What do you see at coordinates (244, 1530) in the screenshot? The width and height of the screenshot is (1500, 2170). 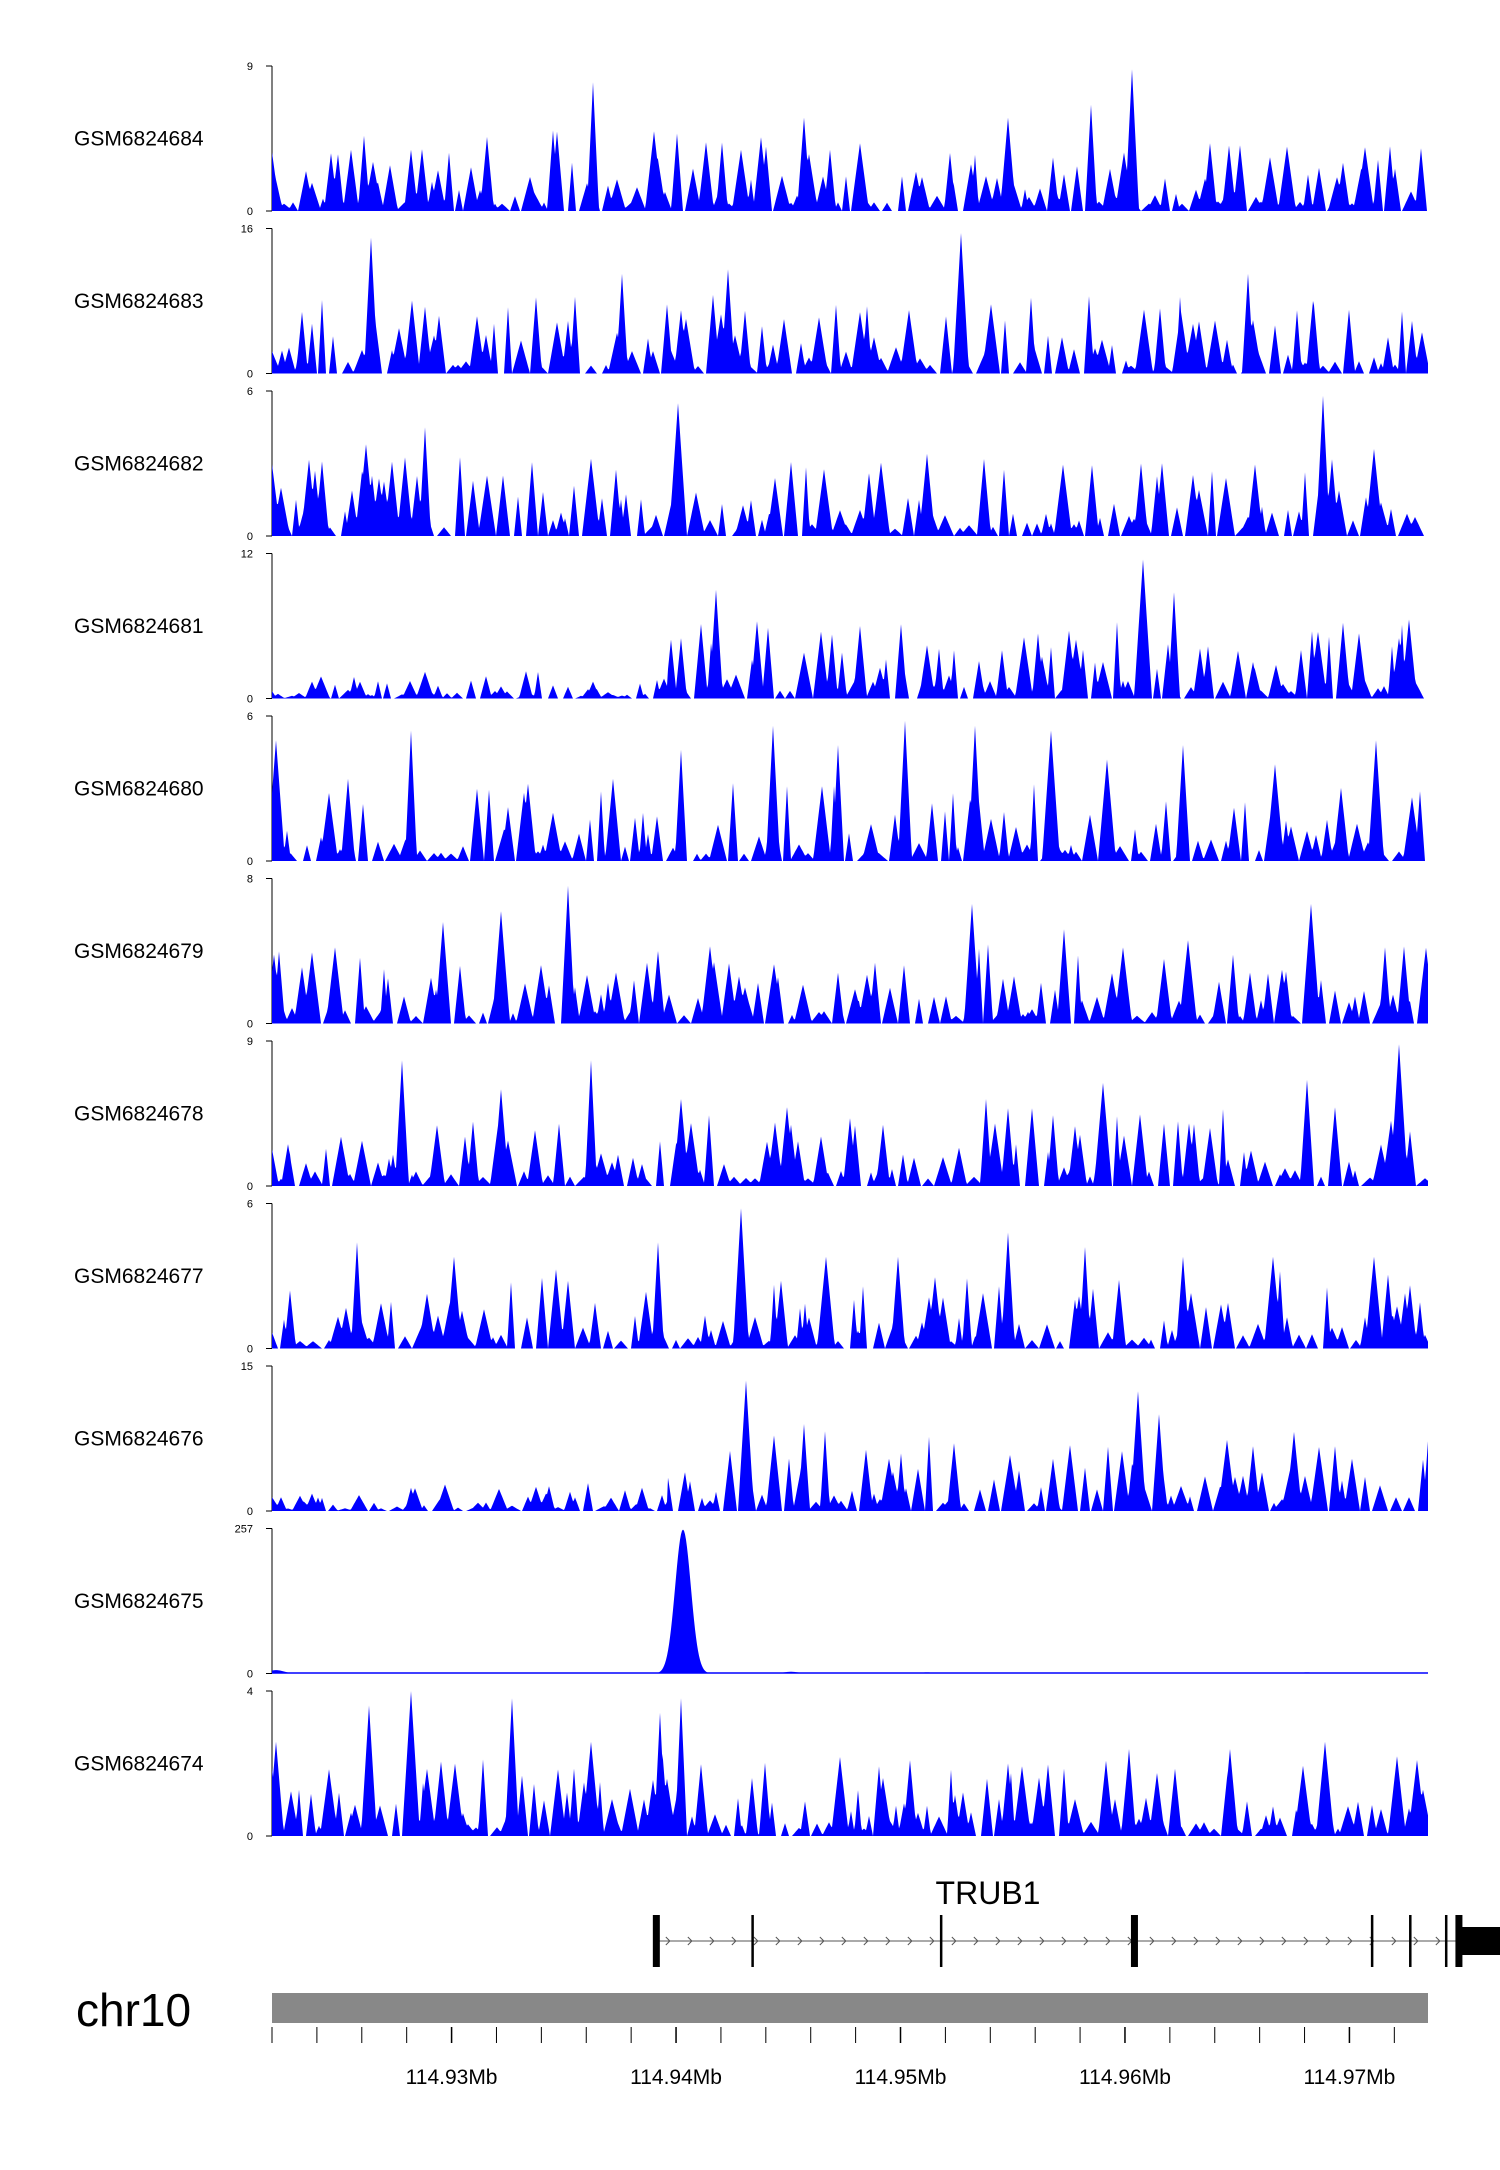 I see `y-tick-label-max: 257` at bounding box center [244, 1530].